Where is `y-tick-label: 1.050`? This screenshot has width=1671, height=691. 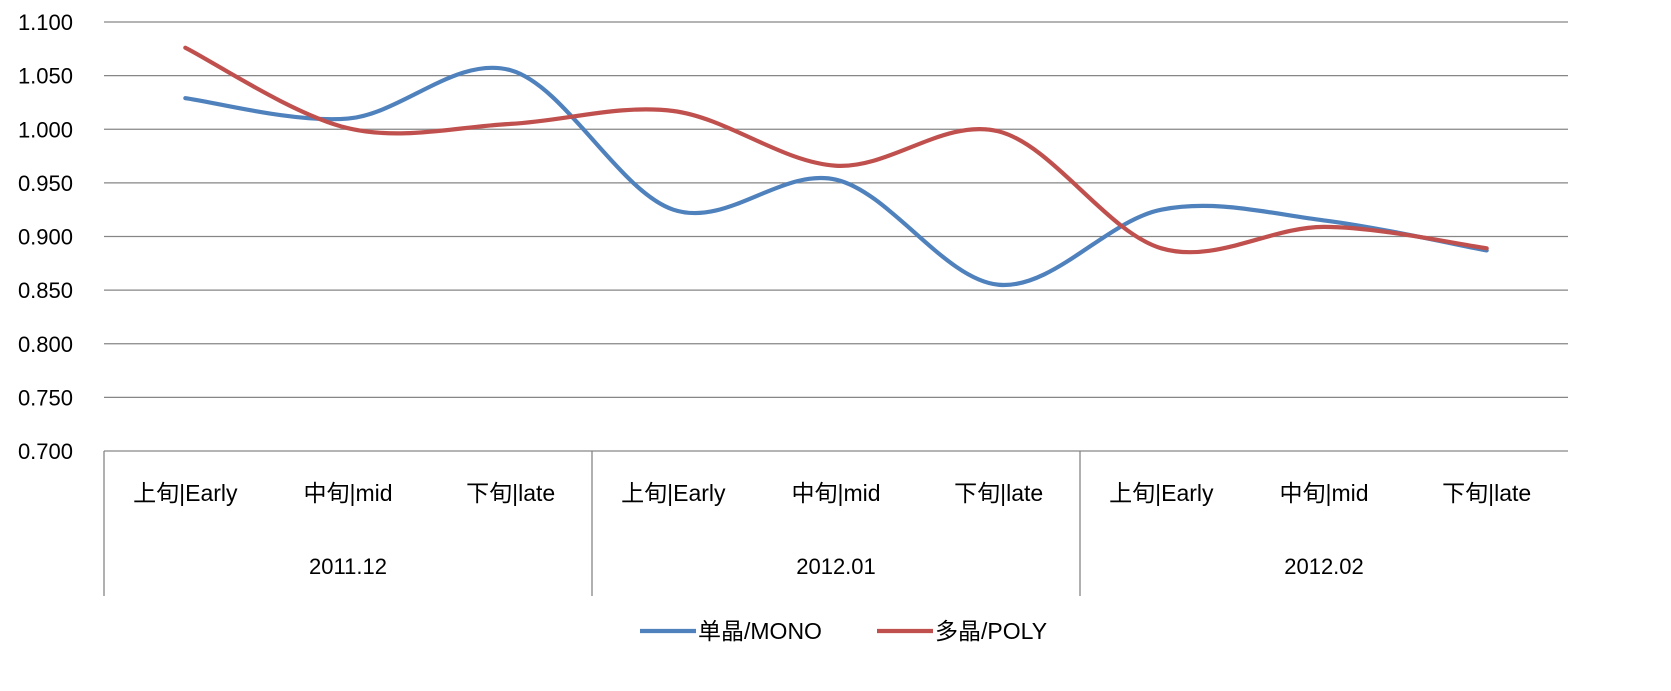 y-tick-label: 1.050 is located at coordinates (45, 76).